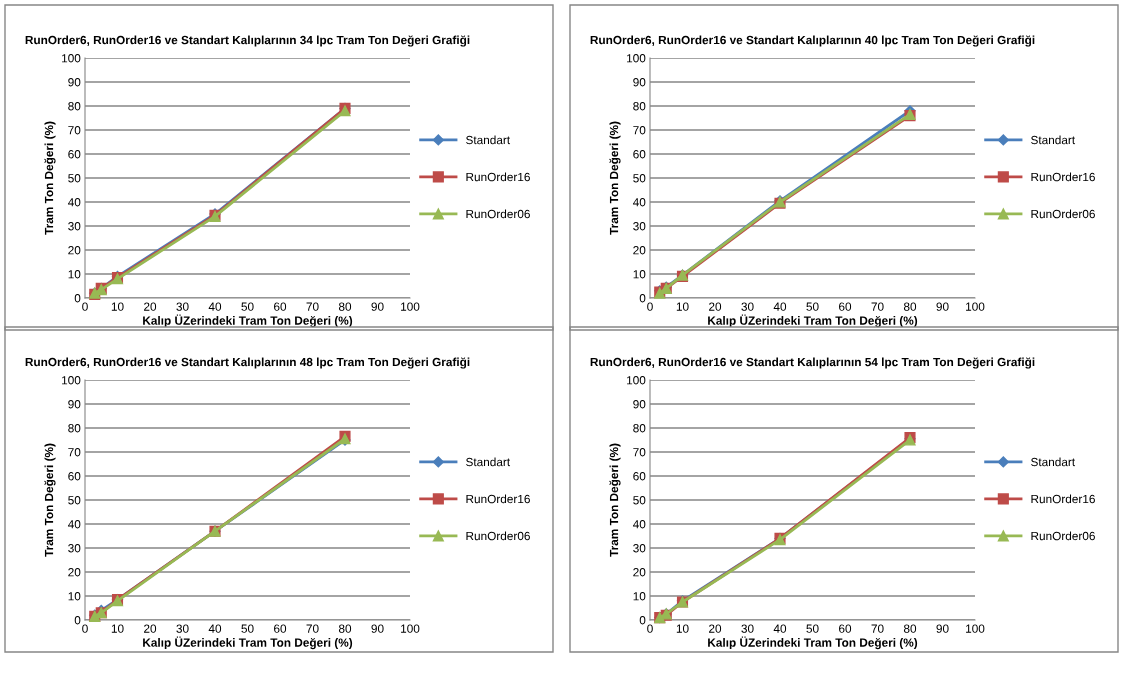  I want to click on chart-title: RunOrder6, RunOrder16 ve Standart Kalıplarının 48 lpc Tram Ton Değeri Grafiği, so click(247, 363).